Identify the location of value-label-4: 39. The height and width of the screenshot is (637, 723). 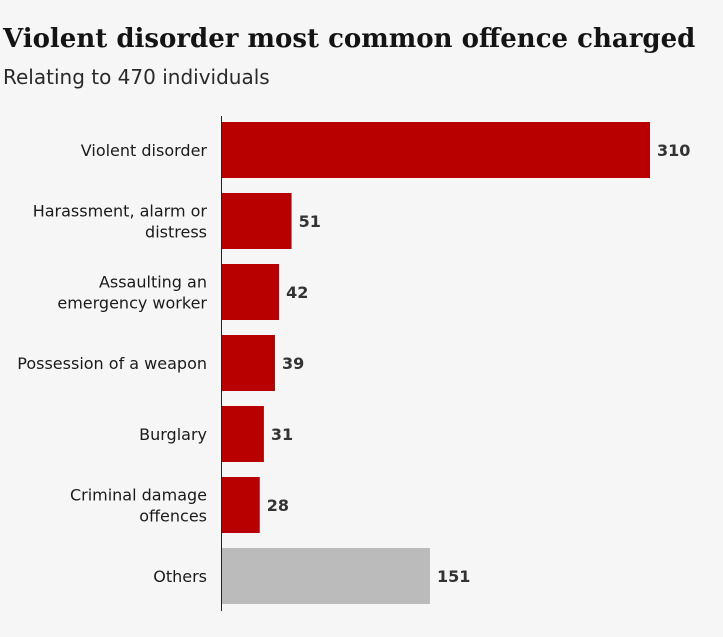
(293, 363).